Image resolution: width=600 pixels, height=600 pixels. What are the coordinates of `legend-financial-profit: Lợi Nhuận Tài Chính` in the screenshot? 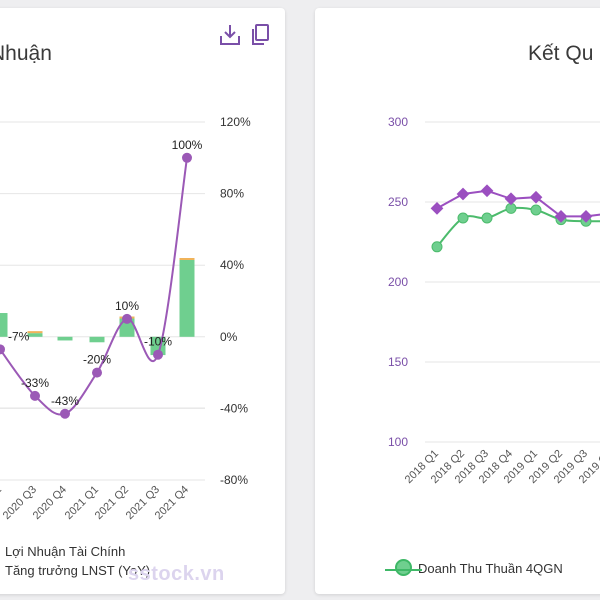 It's located at (65, 551).